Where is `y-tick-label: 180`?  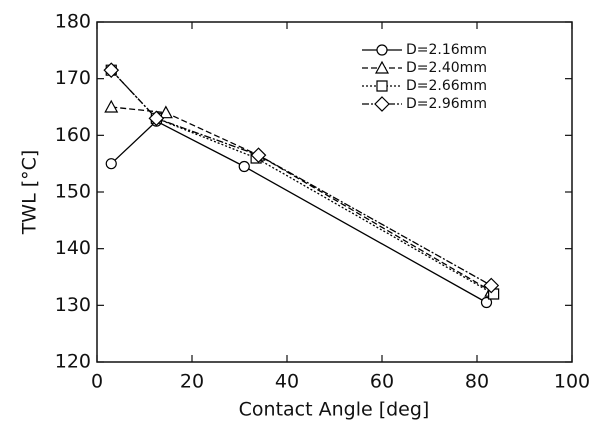 y-tick-label: 180 is located at coordinates (73, 22).